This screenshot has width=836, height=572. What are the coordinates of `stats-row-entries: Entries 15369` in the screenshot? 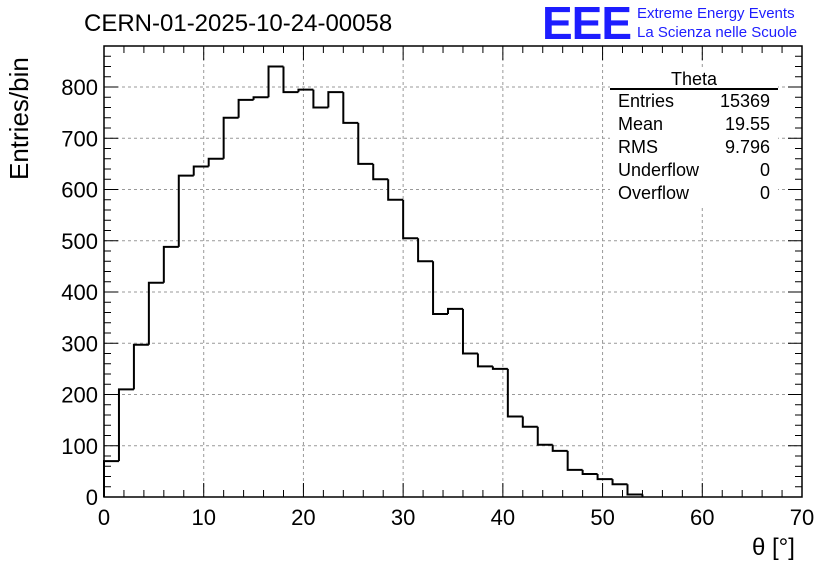 It's located at (694, 101).